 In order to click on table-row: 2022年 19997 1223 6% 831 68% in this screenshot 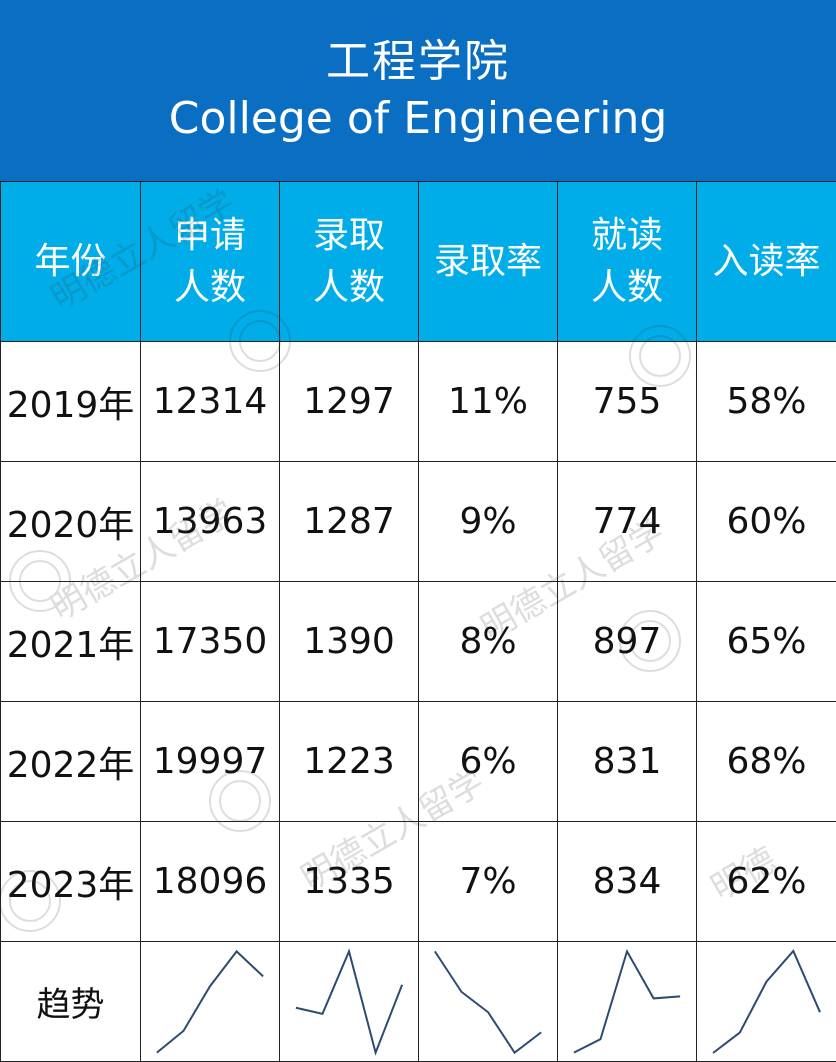, I will do `click(418, 761)`.